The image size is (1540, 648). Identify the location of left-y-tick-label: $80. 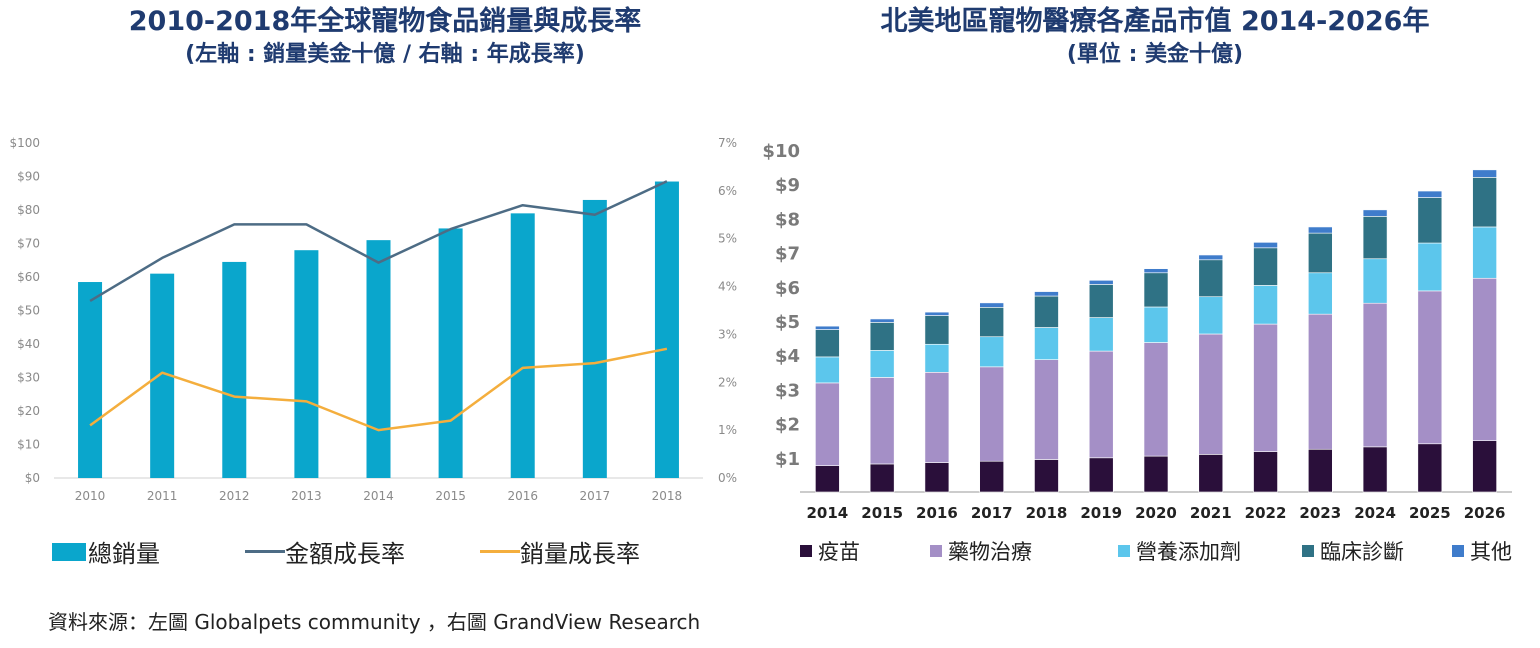
(28, 210).